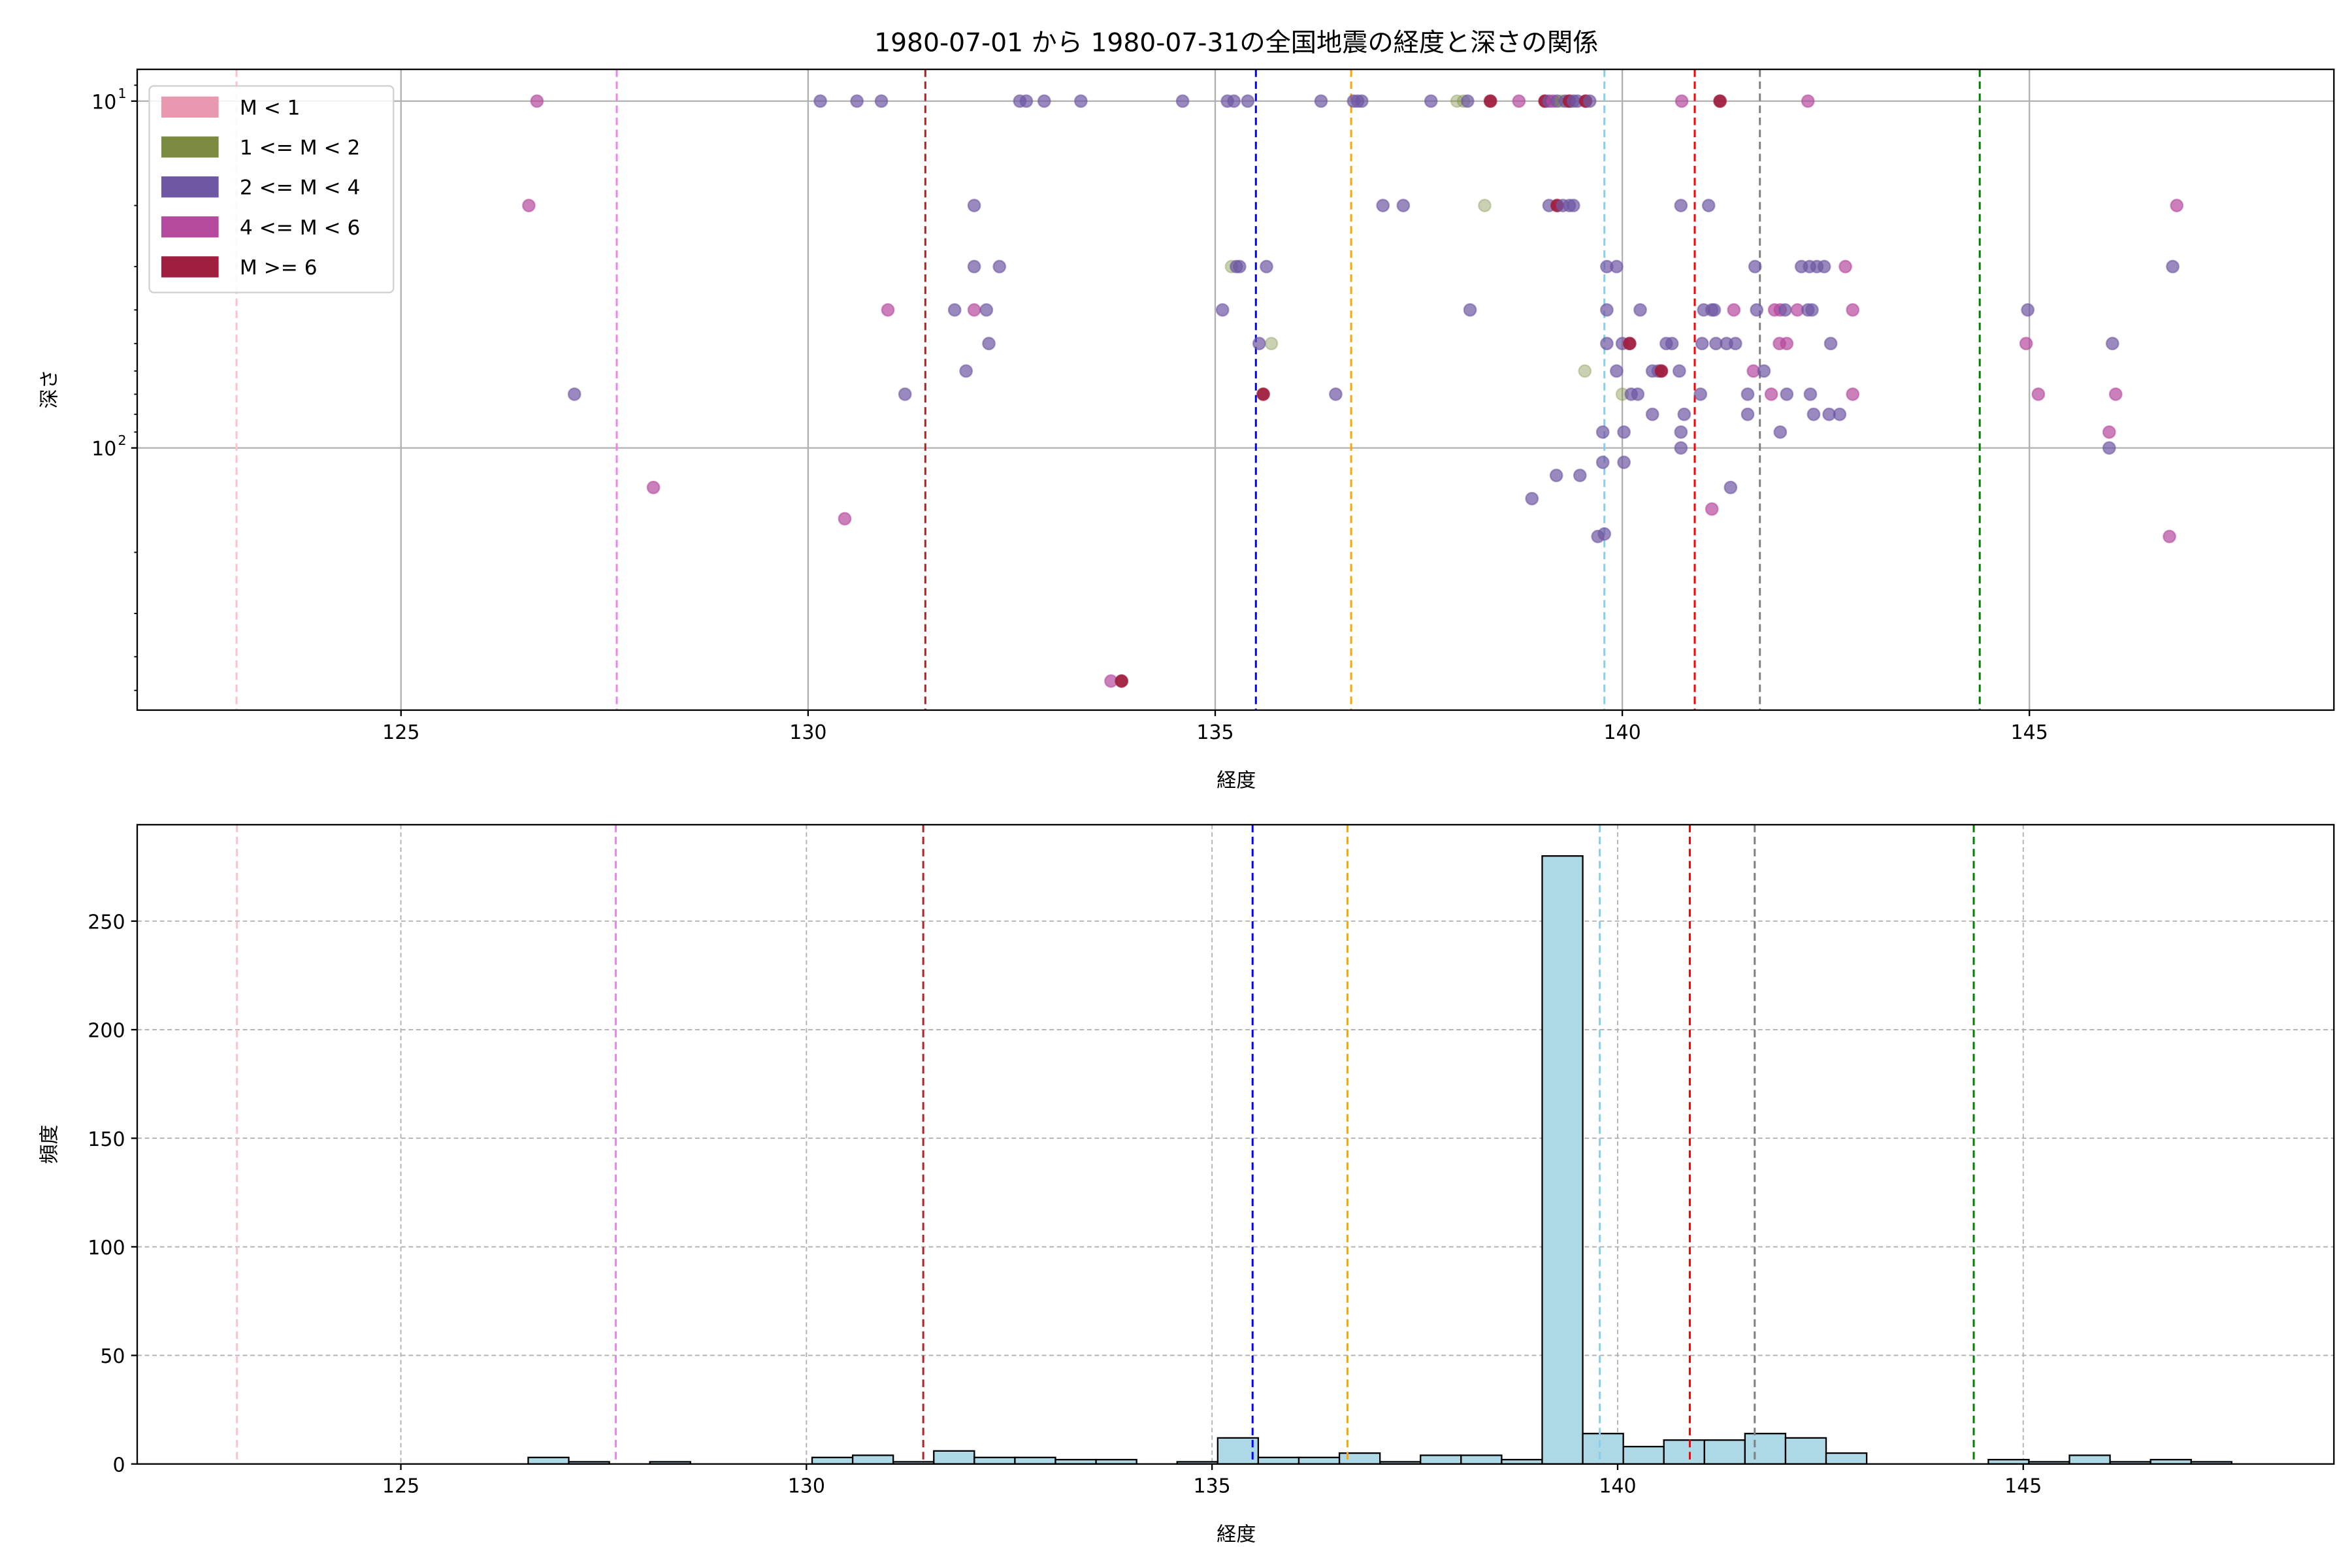 The image size is (2352, 1568). Describe the element at coordinates (103, 449) in the screenshot. I see `scatter-y-tick-label: 10` at that location.